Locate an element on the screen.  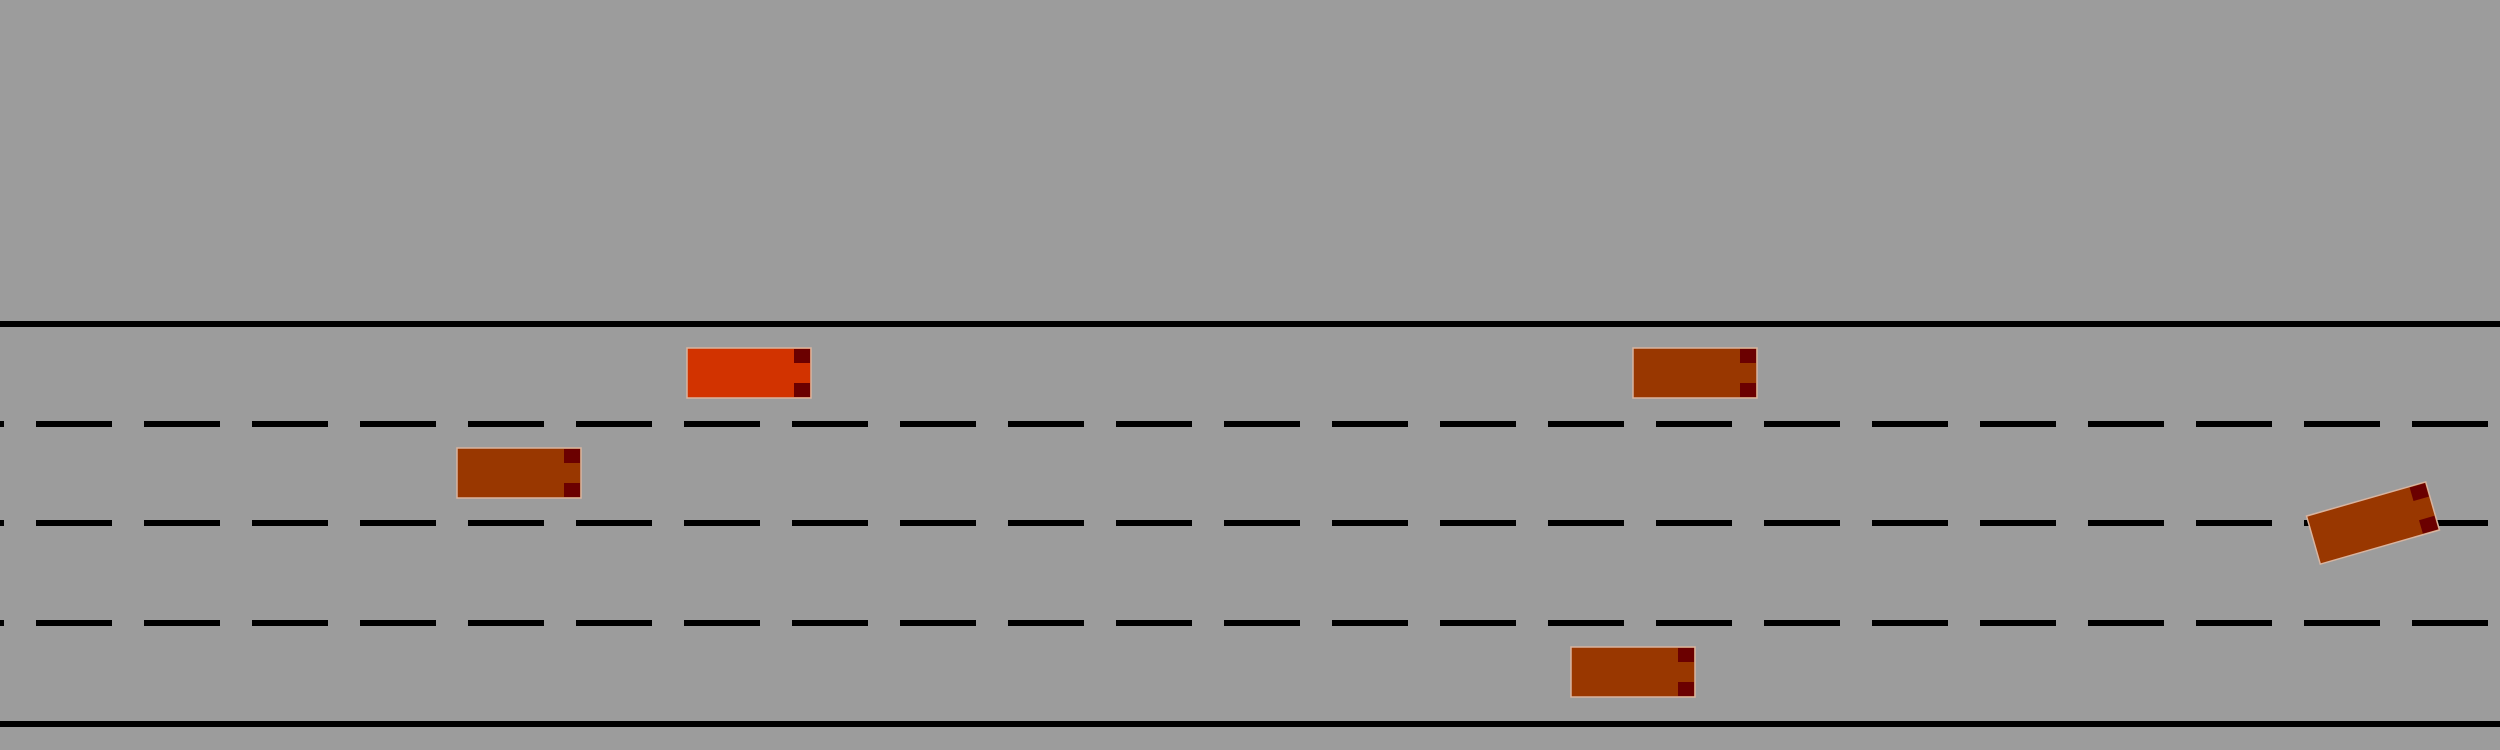
ego-vehicle is located at coordinates (749, 373).